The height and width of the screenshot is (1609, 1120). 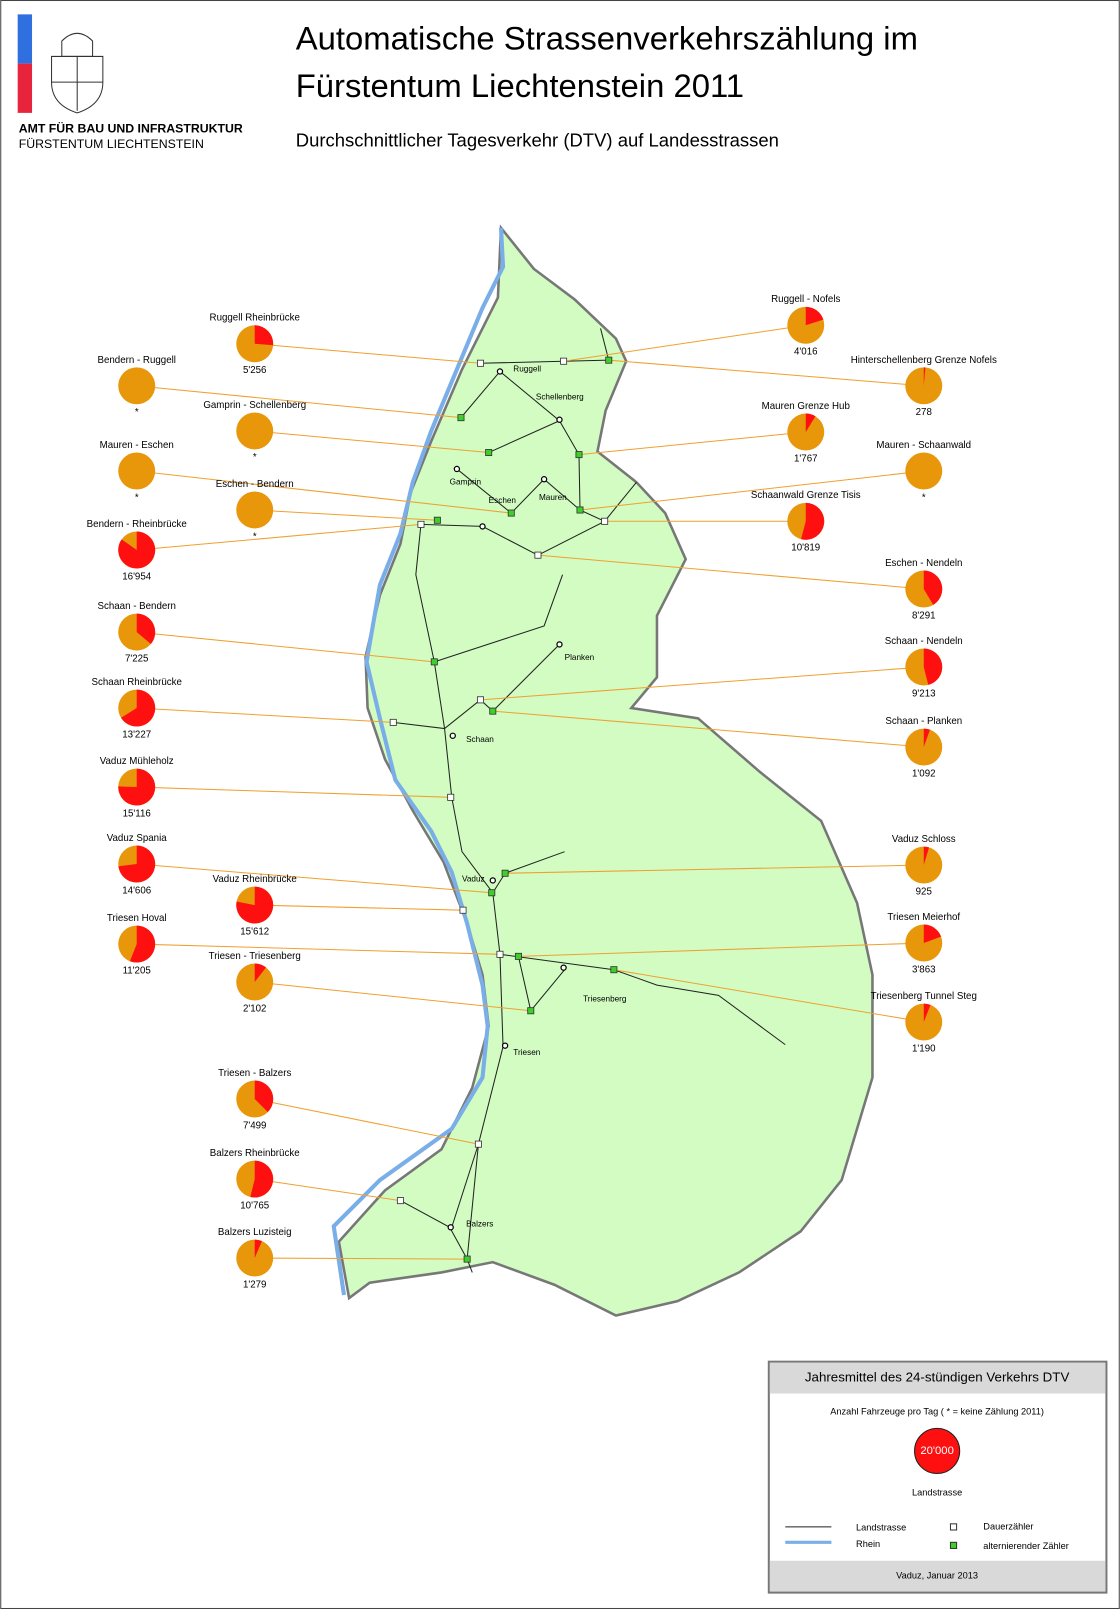 What do you see at coordinates (937, 1576) in the screenshot?
I see `legend-footer: Vaduz, Januar 2013` at bounding box center [937, 1576].